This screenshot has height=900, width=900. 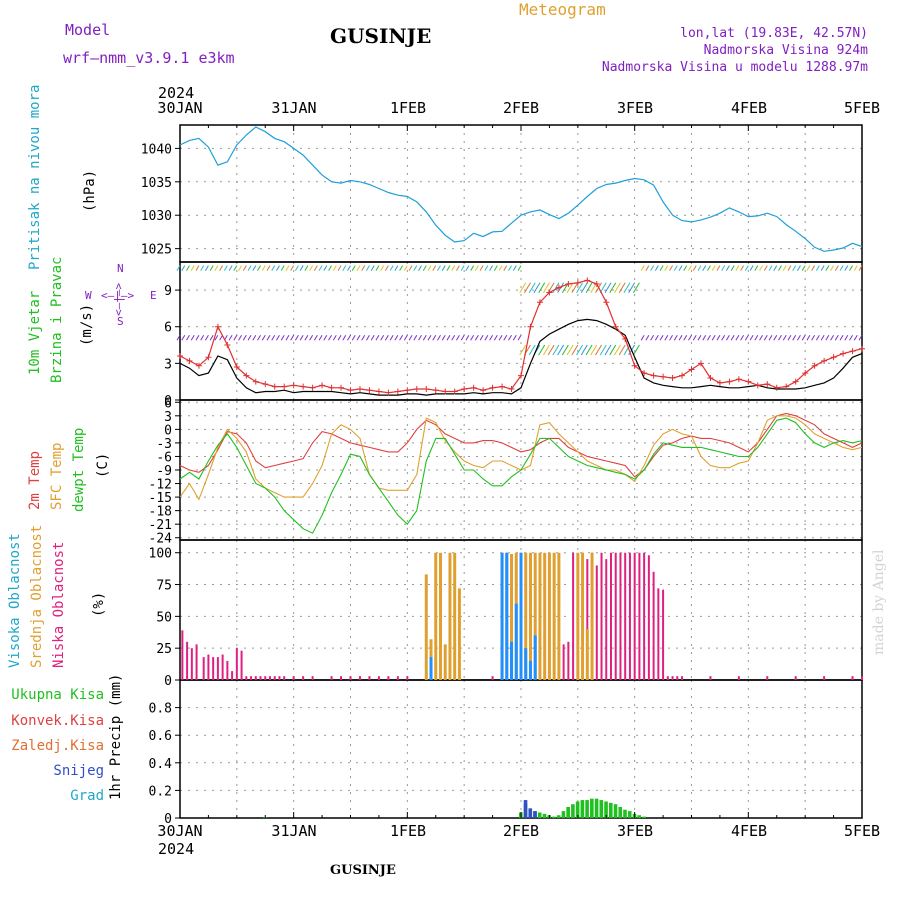 I want to click on time-label-top-4feb: 4FEB, so click(x=749, y=108).